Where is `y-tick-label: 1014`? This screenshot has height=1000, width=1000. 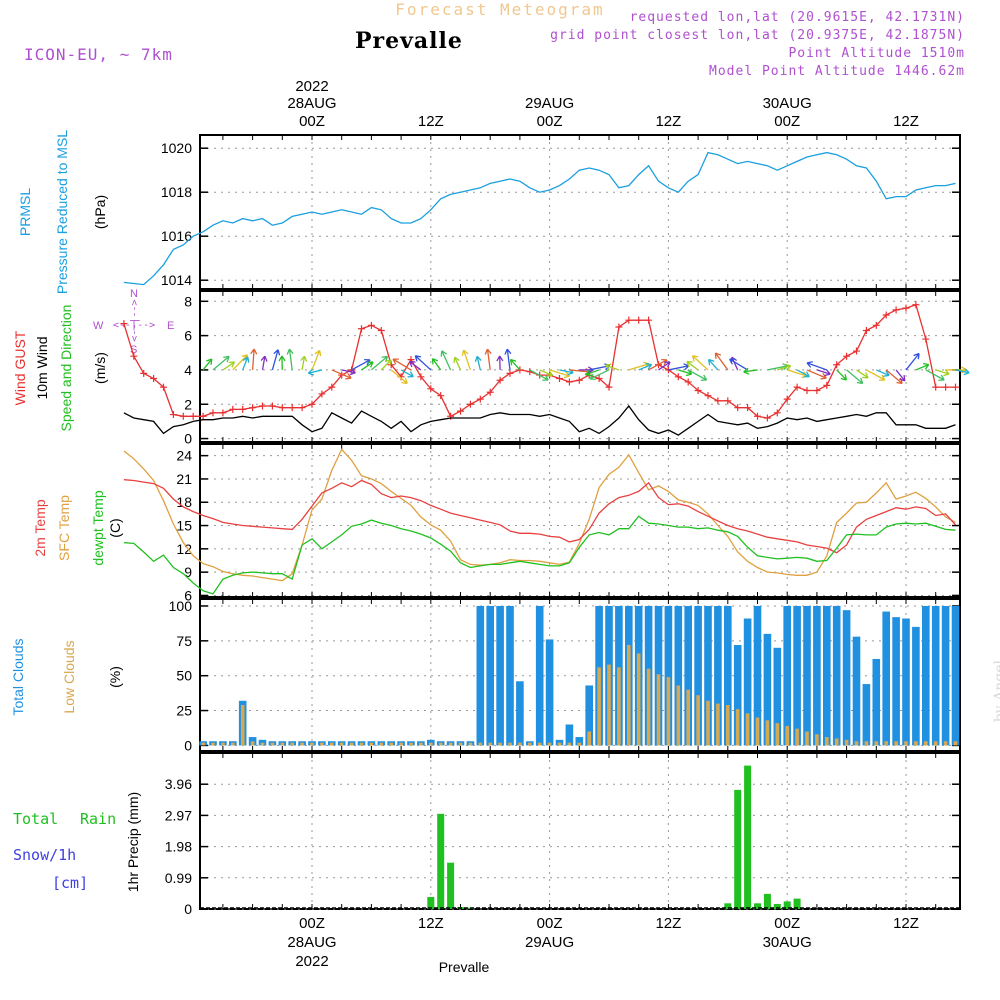 y-tick-label: 1014 is located at coordinates (176, 280).